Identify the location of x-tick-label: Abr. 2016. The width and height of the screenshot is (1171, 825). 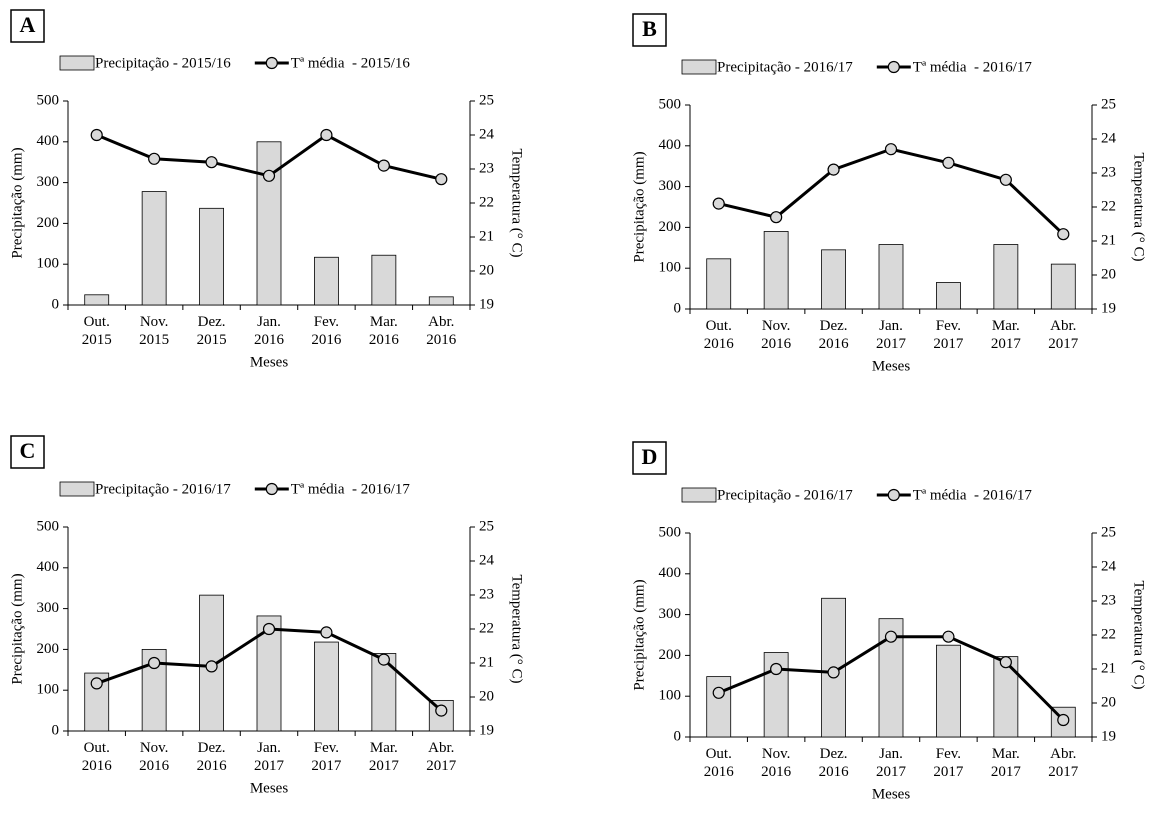
(441, 331).